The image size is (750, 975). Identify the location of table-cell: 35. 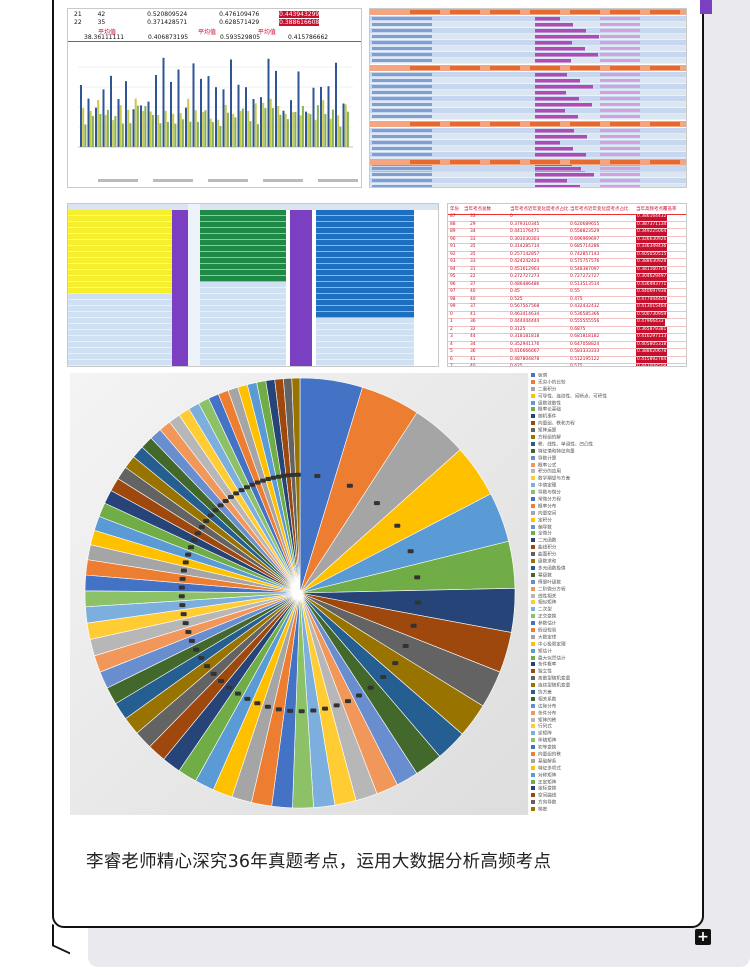
(473, 254).